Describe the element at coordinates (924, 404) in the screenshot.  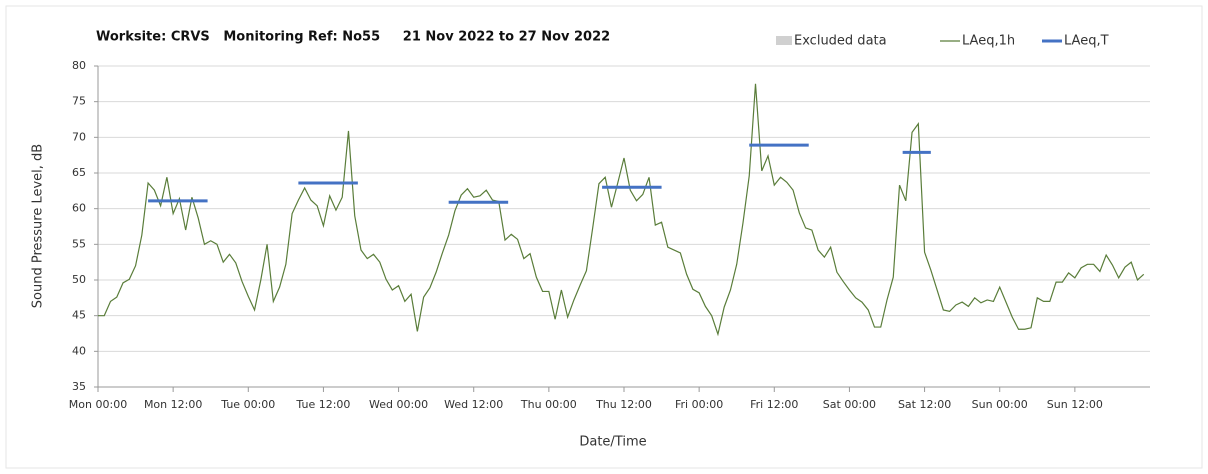
I see `x-tick-label: Sat 12:00` at that location.